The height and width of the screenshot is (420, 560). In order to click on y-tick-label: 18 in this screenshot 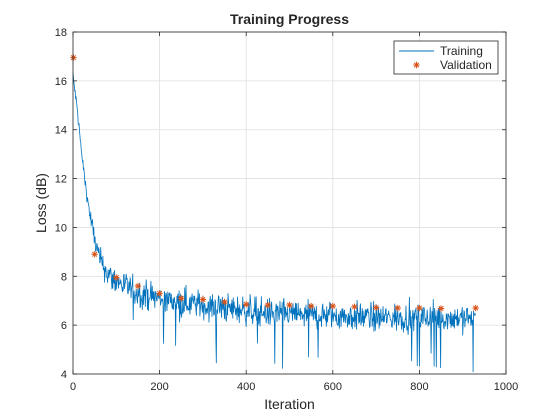, I will do `click(61, 33)`.